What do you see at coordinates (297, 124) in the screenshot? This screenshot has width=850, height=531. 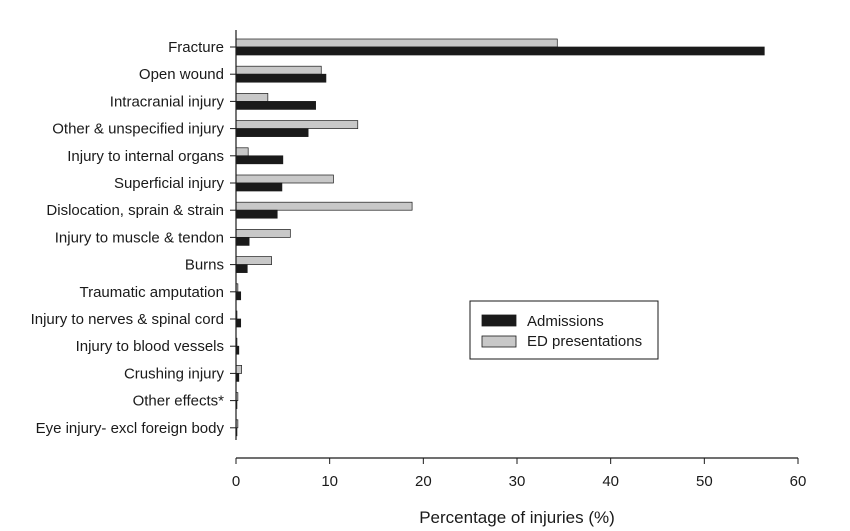 I see `bar-ed-other-unspecified-injury` at bounding box center [297, 124].